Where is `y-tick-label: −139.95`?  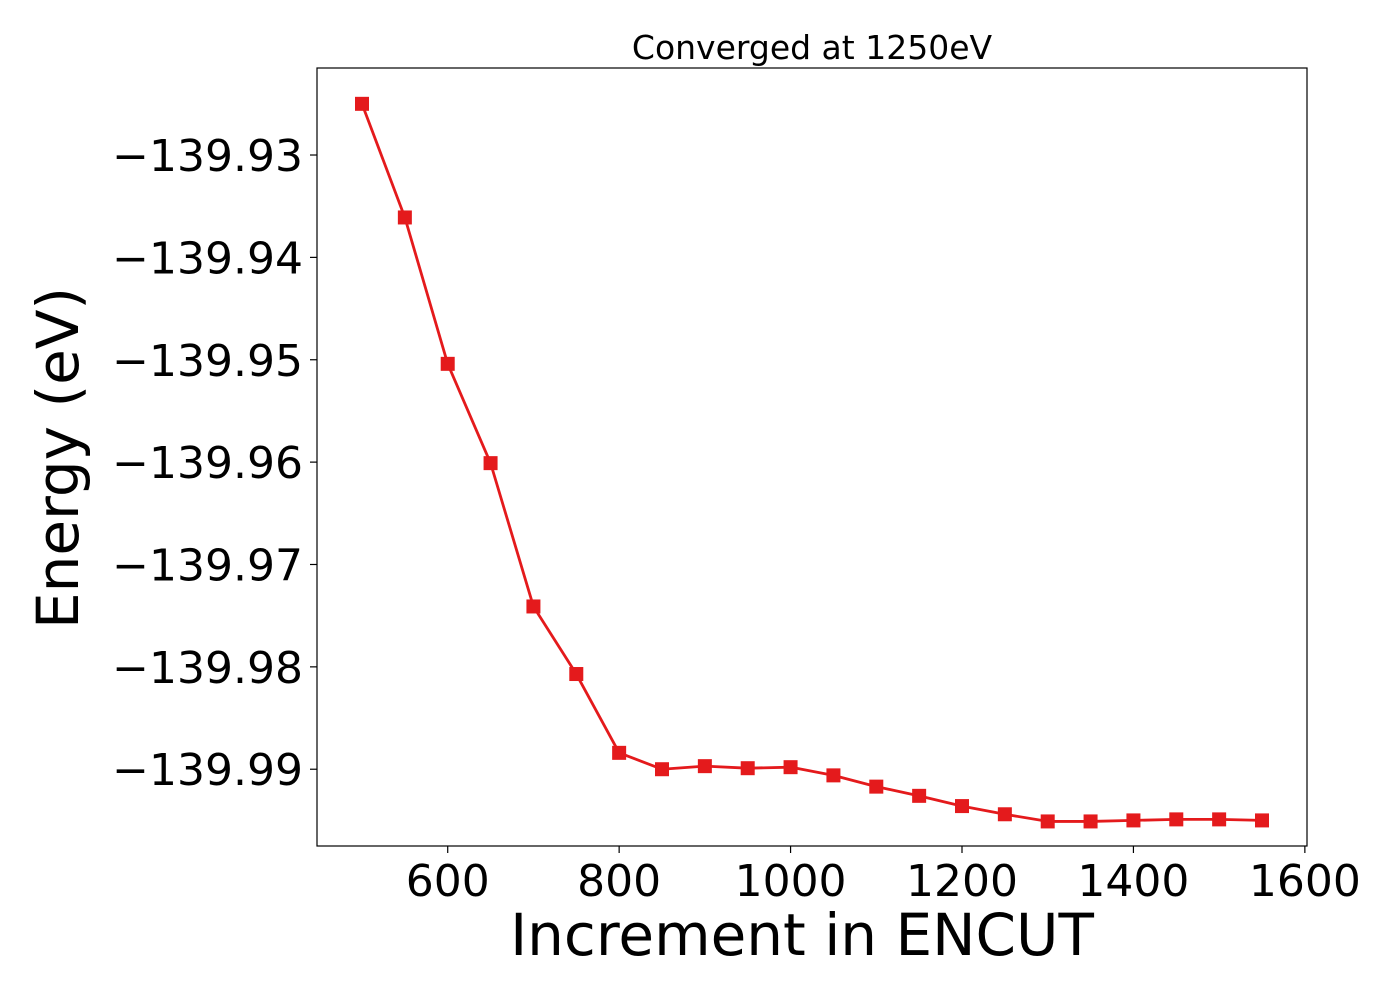
y-tick-label: −139.95 is located at coordinates (207, 361).